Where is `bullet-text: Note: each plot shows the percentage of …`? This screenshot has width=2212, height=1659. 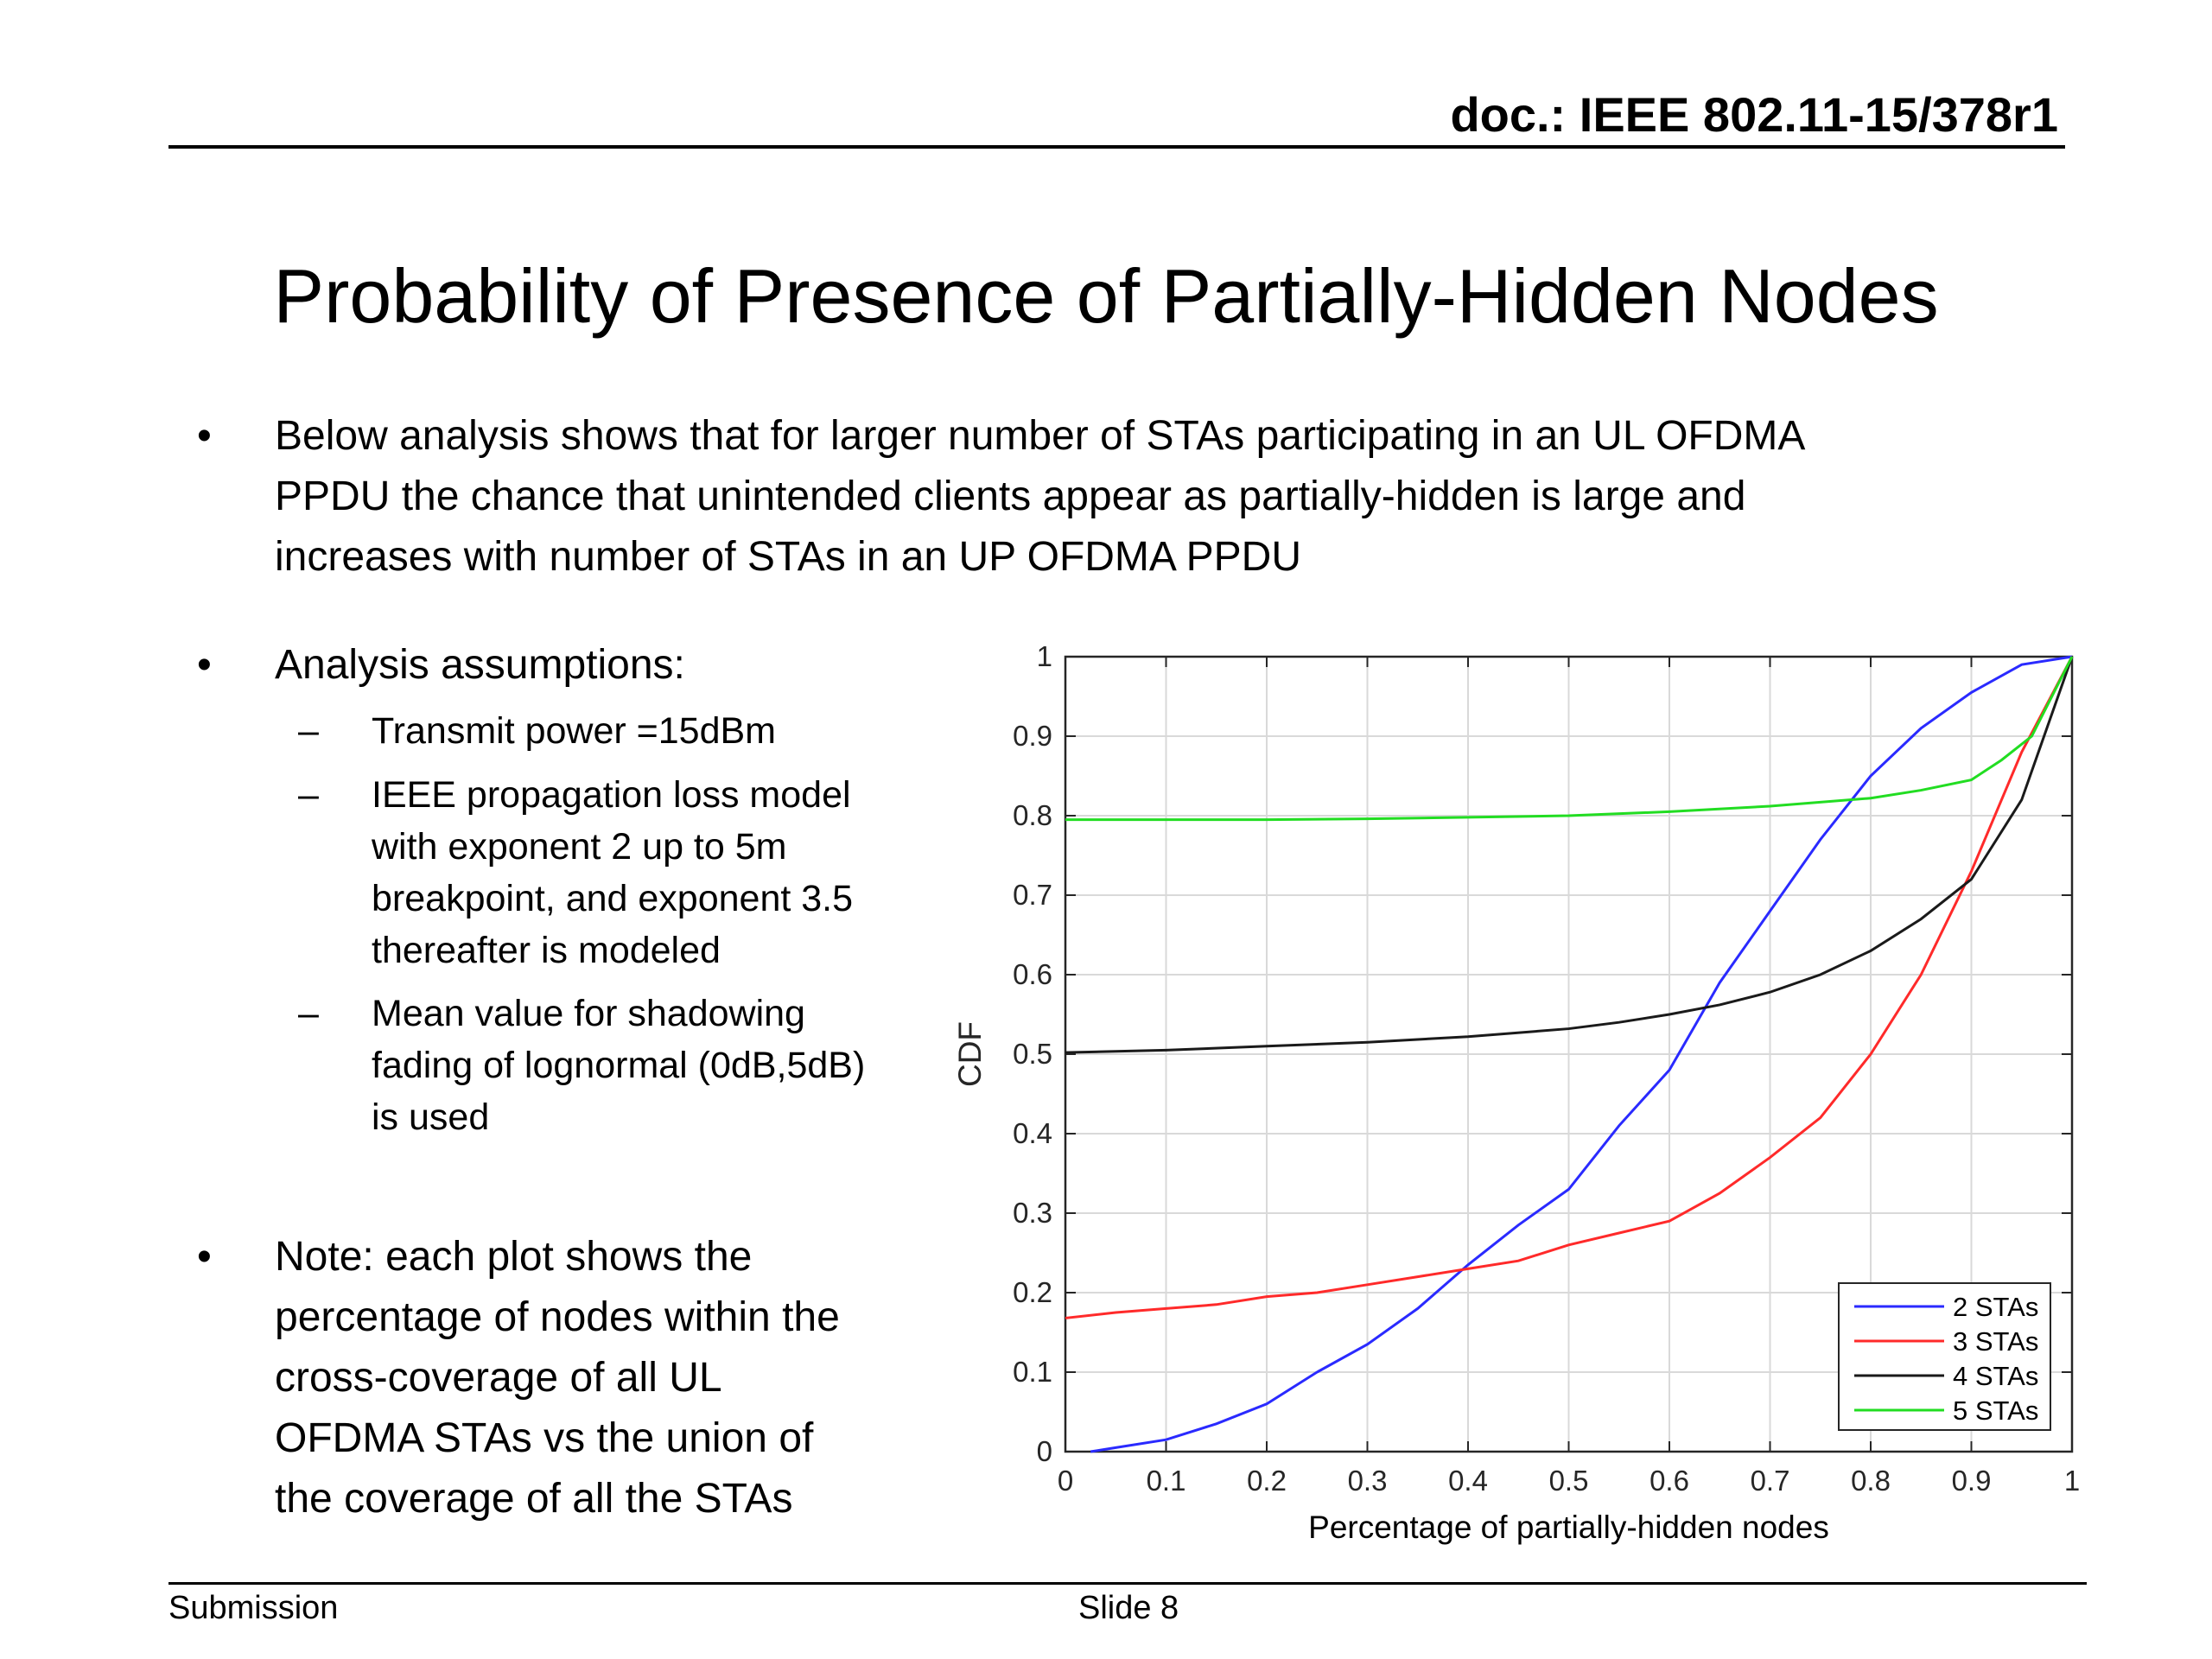 bullet-text: Note: each plot shows the percentage of … is located at coordinates (557, 1378).